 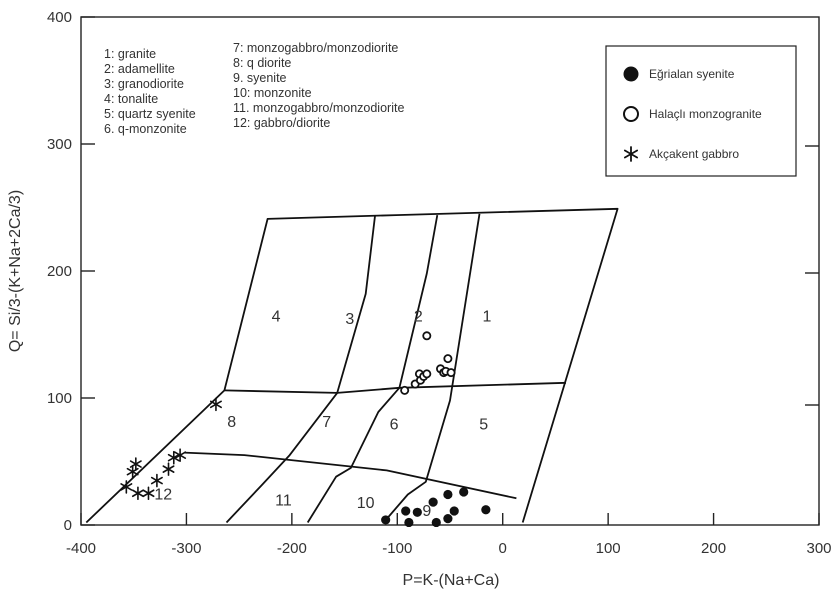 What do you see at coordinates (631, 114) in the screenshot?
I see `legend-marker-open-circle` at bounding box center [631, 114].